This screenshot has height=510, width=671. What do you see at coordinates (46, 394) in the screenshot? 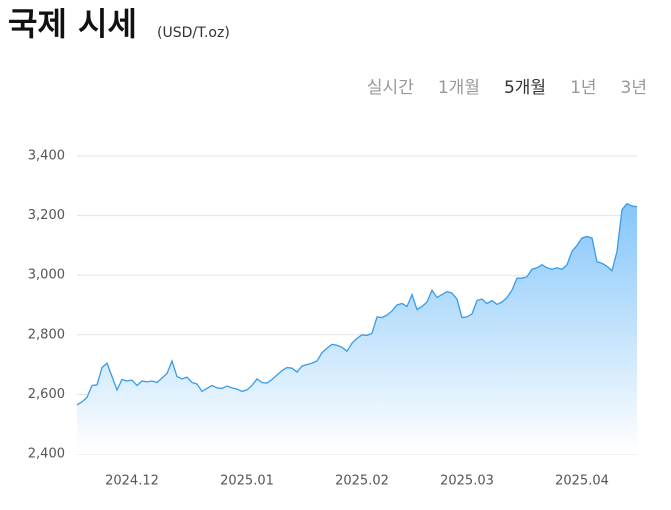
I see `y-tick-label: 2,600` at bounding box center [46, 394].